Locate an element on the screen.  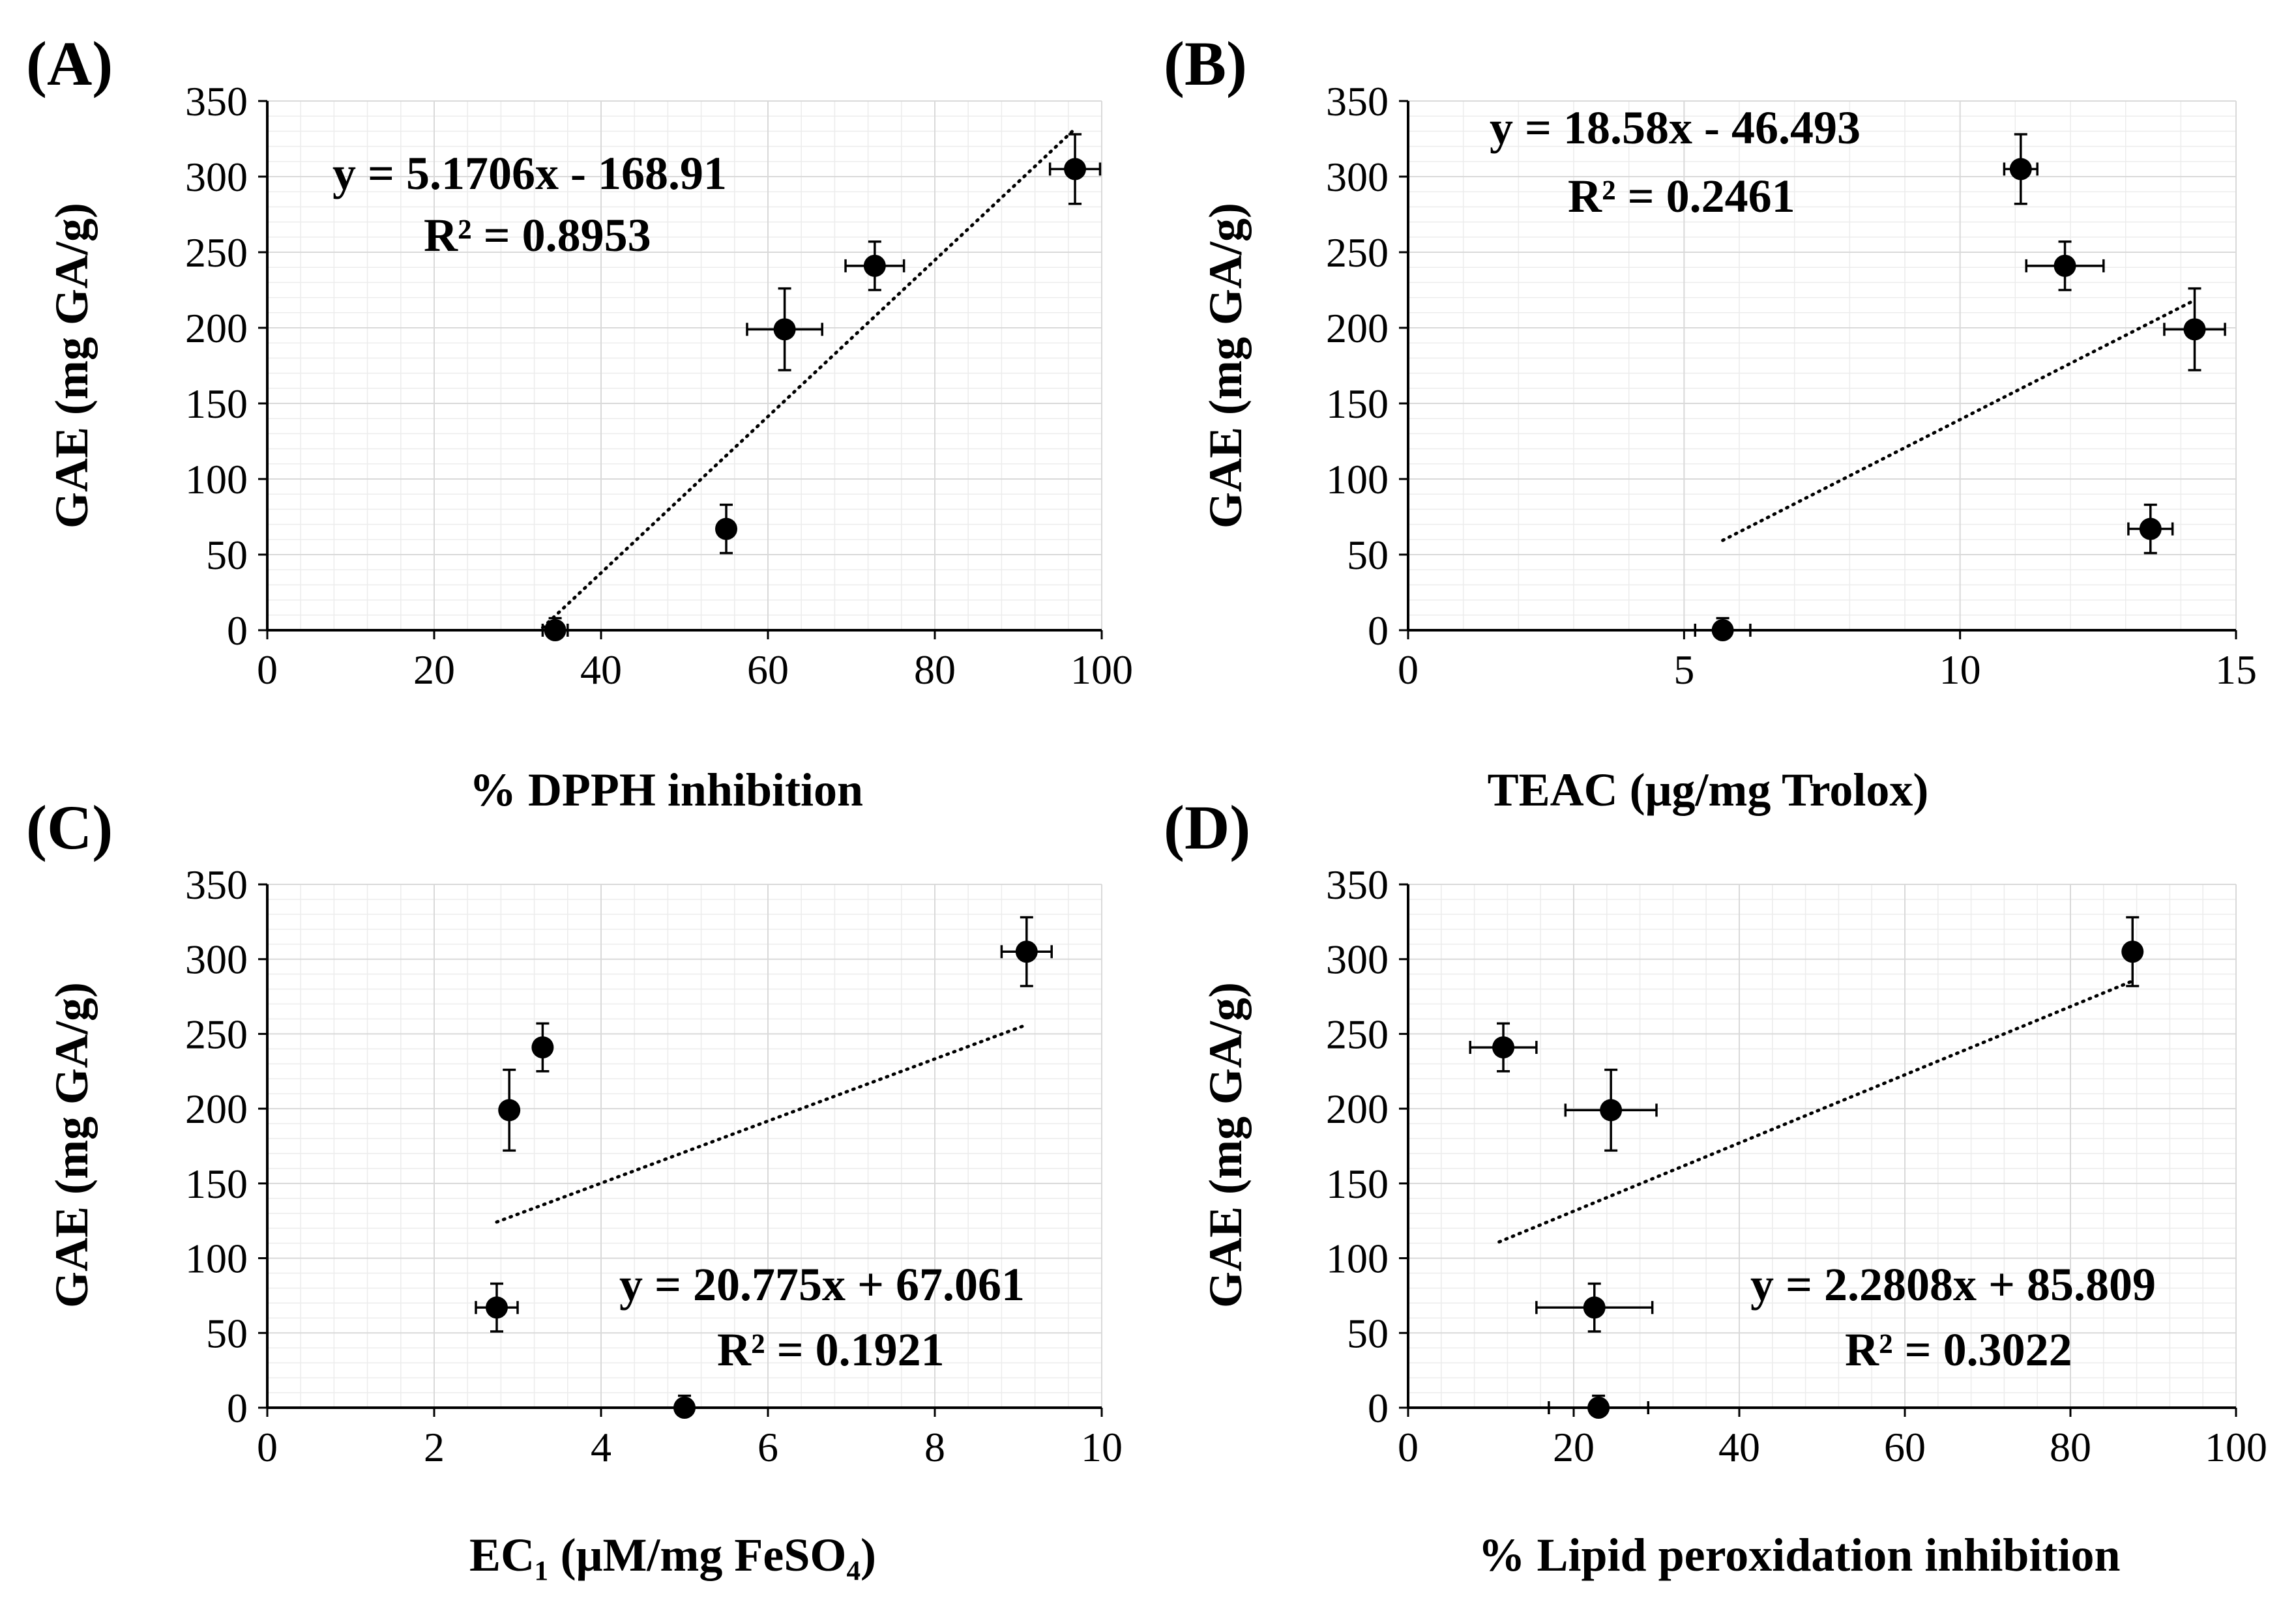
x-tick-label: 15 is located at coordinates (2236, 670).